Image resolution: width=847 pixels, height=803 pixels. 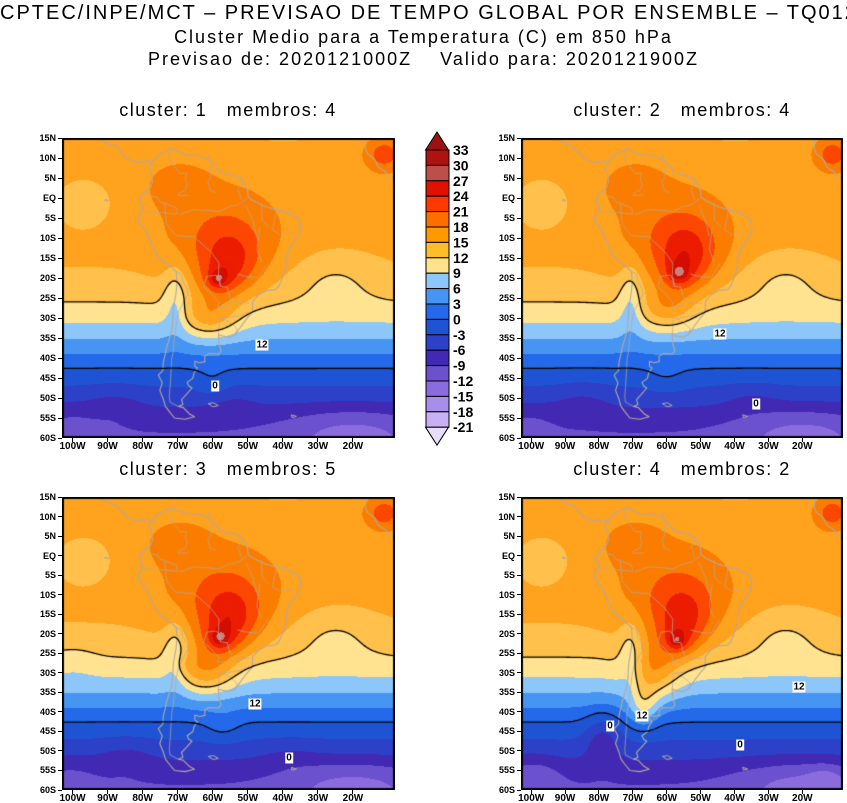 What do you see at coordinates (437, 141) in the screenshot?
I see `colorbar-arrow-up` at bounding box center [437, 141].